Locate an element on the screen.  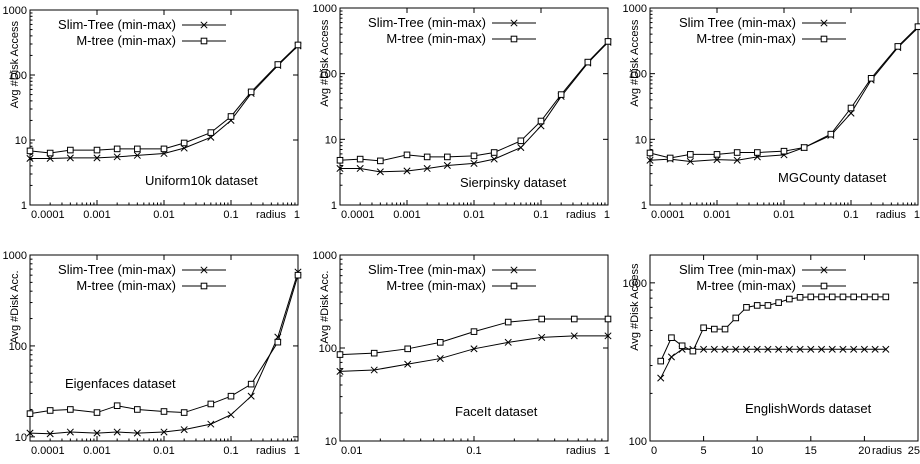
x-tick-label: 0.01 is located at coordinates (783, 215).